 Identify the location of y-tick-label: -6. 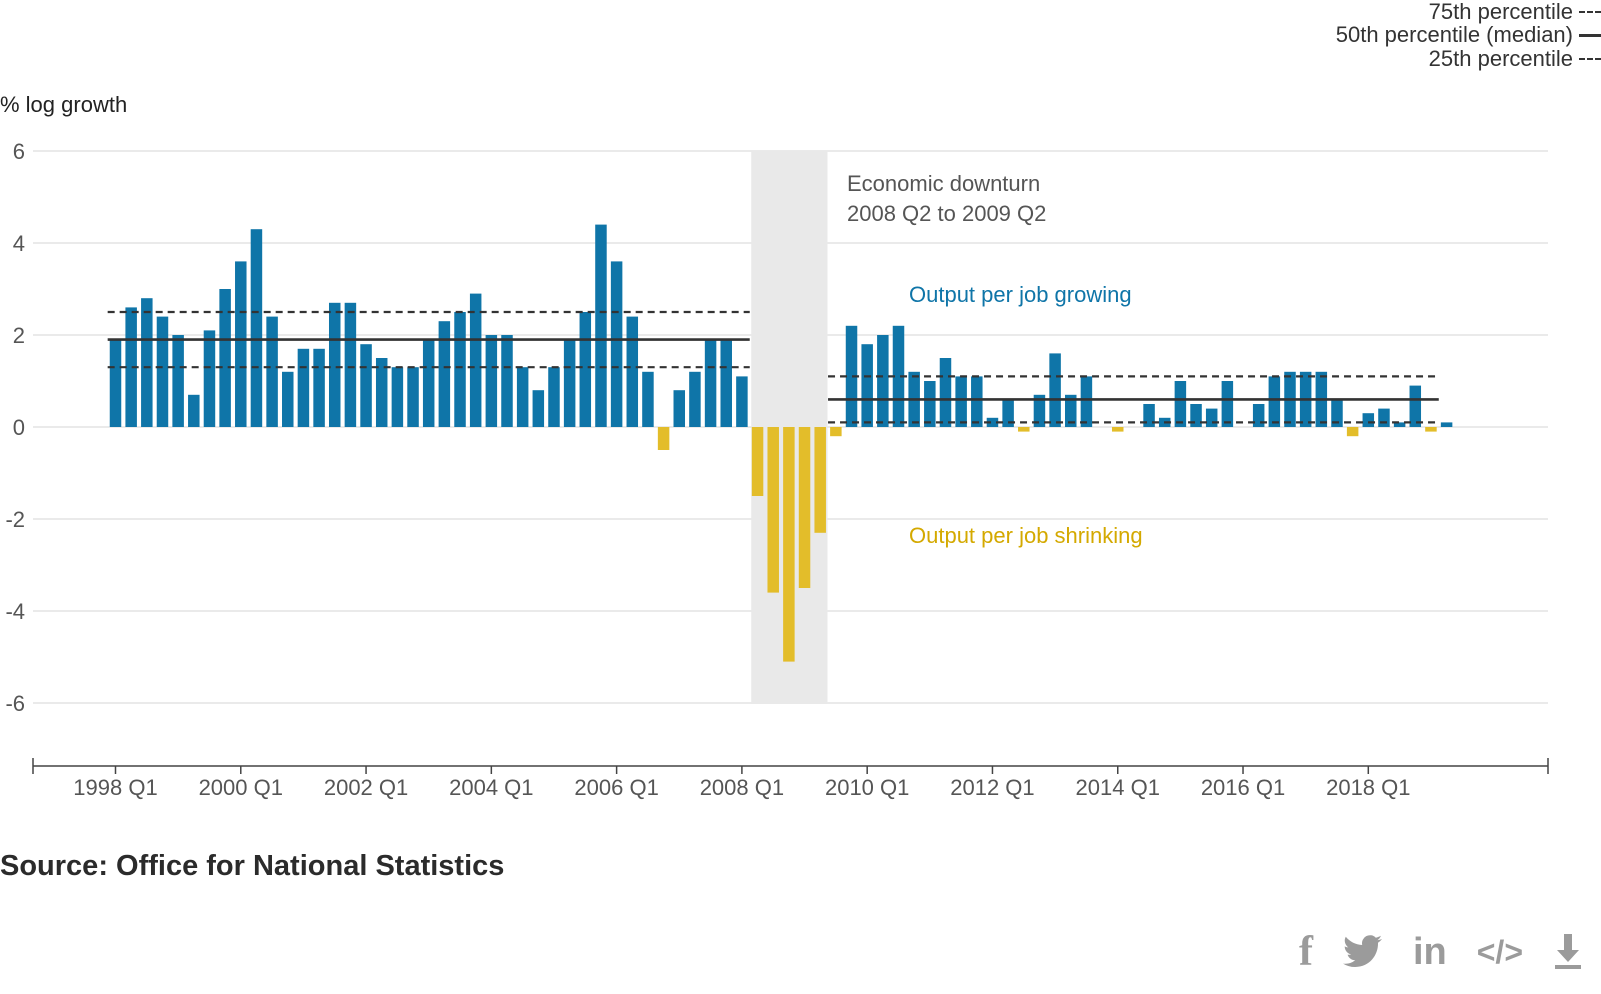
(15, 703).